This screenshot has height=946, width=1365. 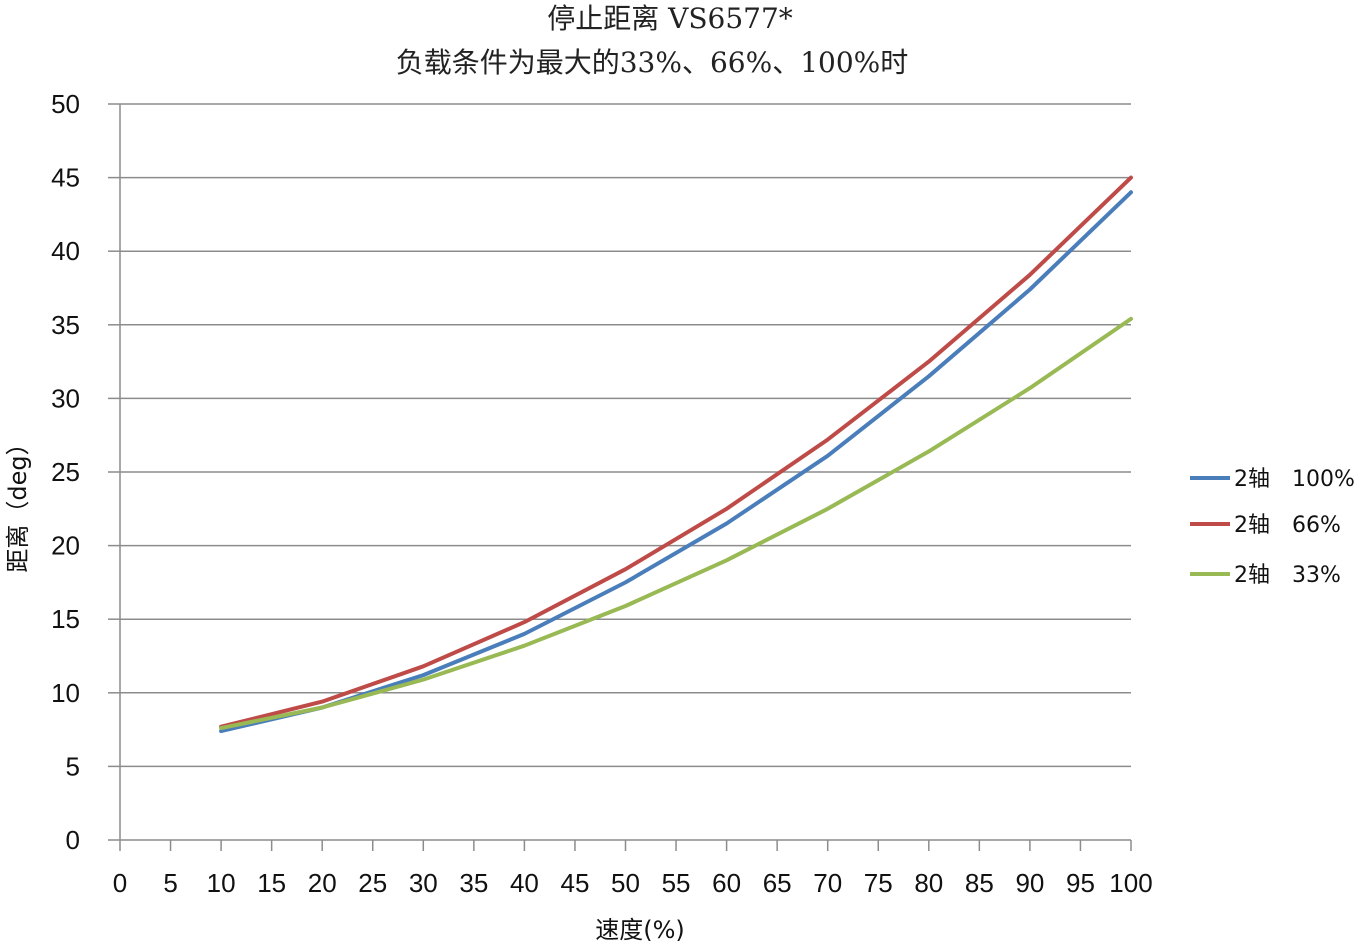 I want to click on x-tick-label: 90, so click(x=1029, y=883).